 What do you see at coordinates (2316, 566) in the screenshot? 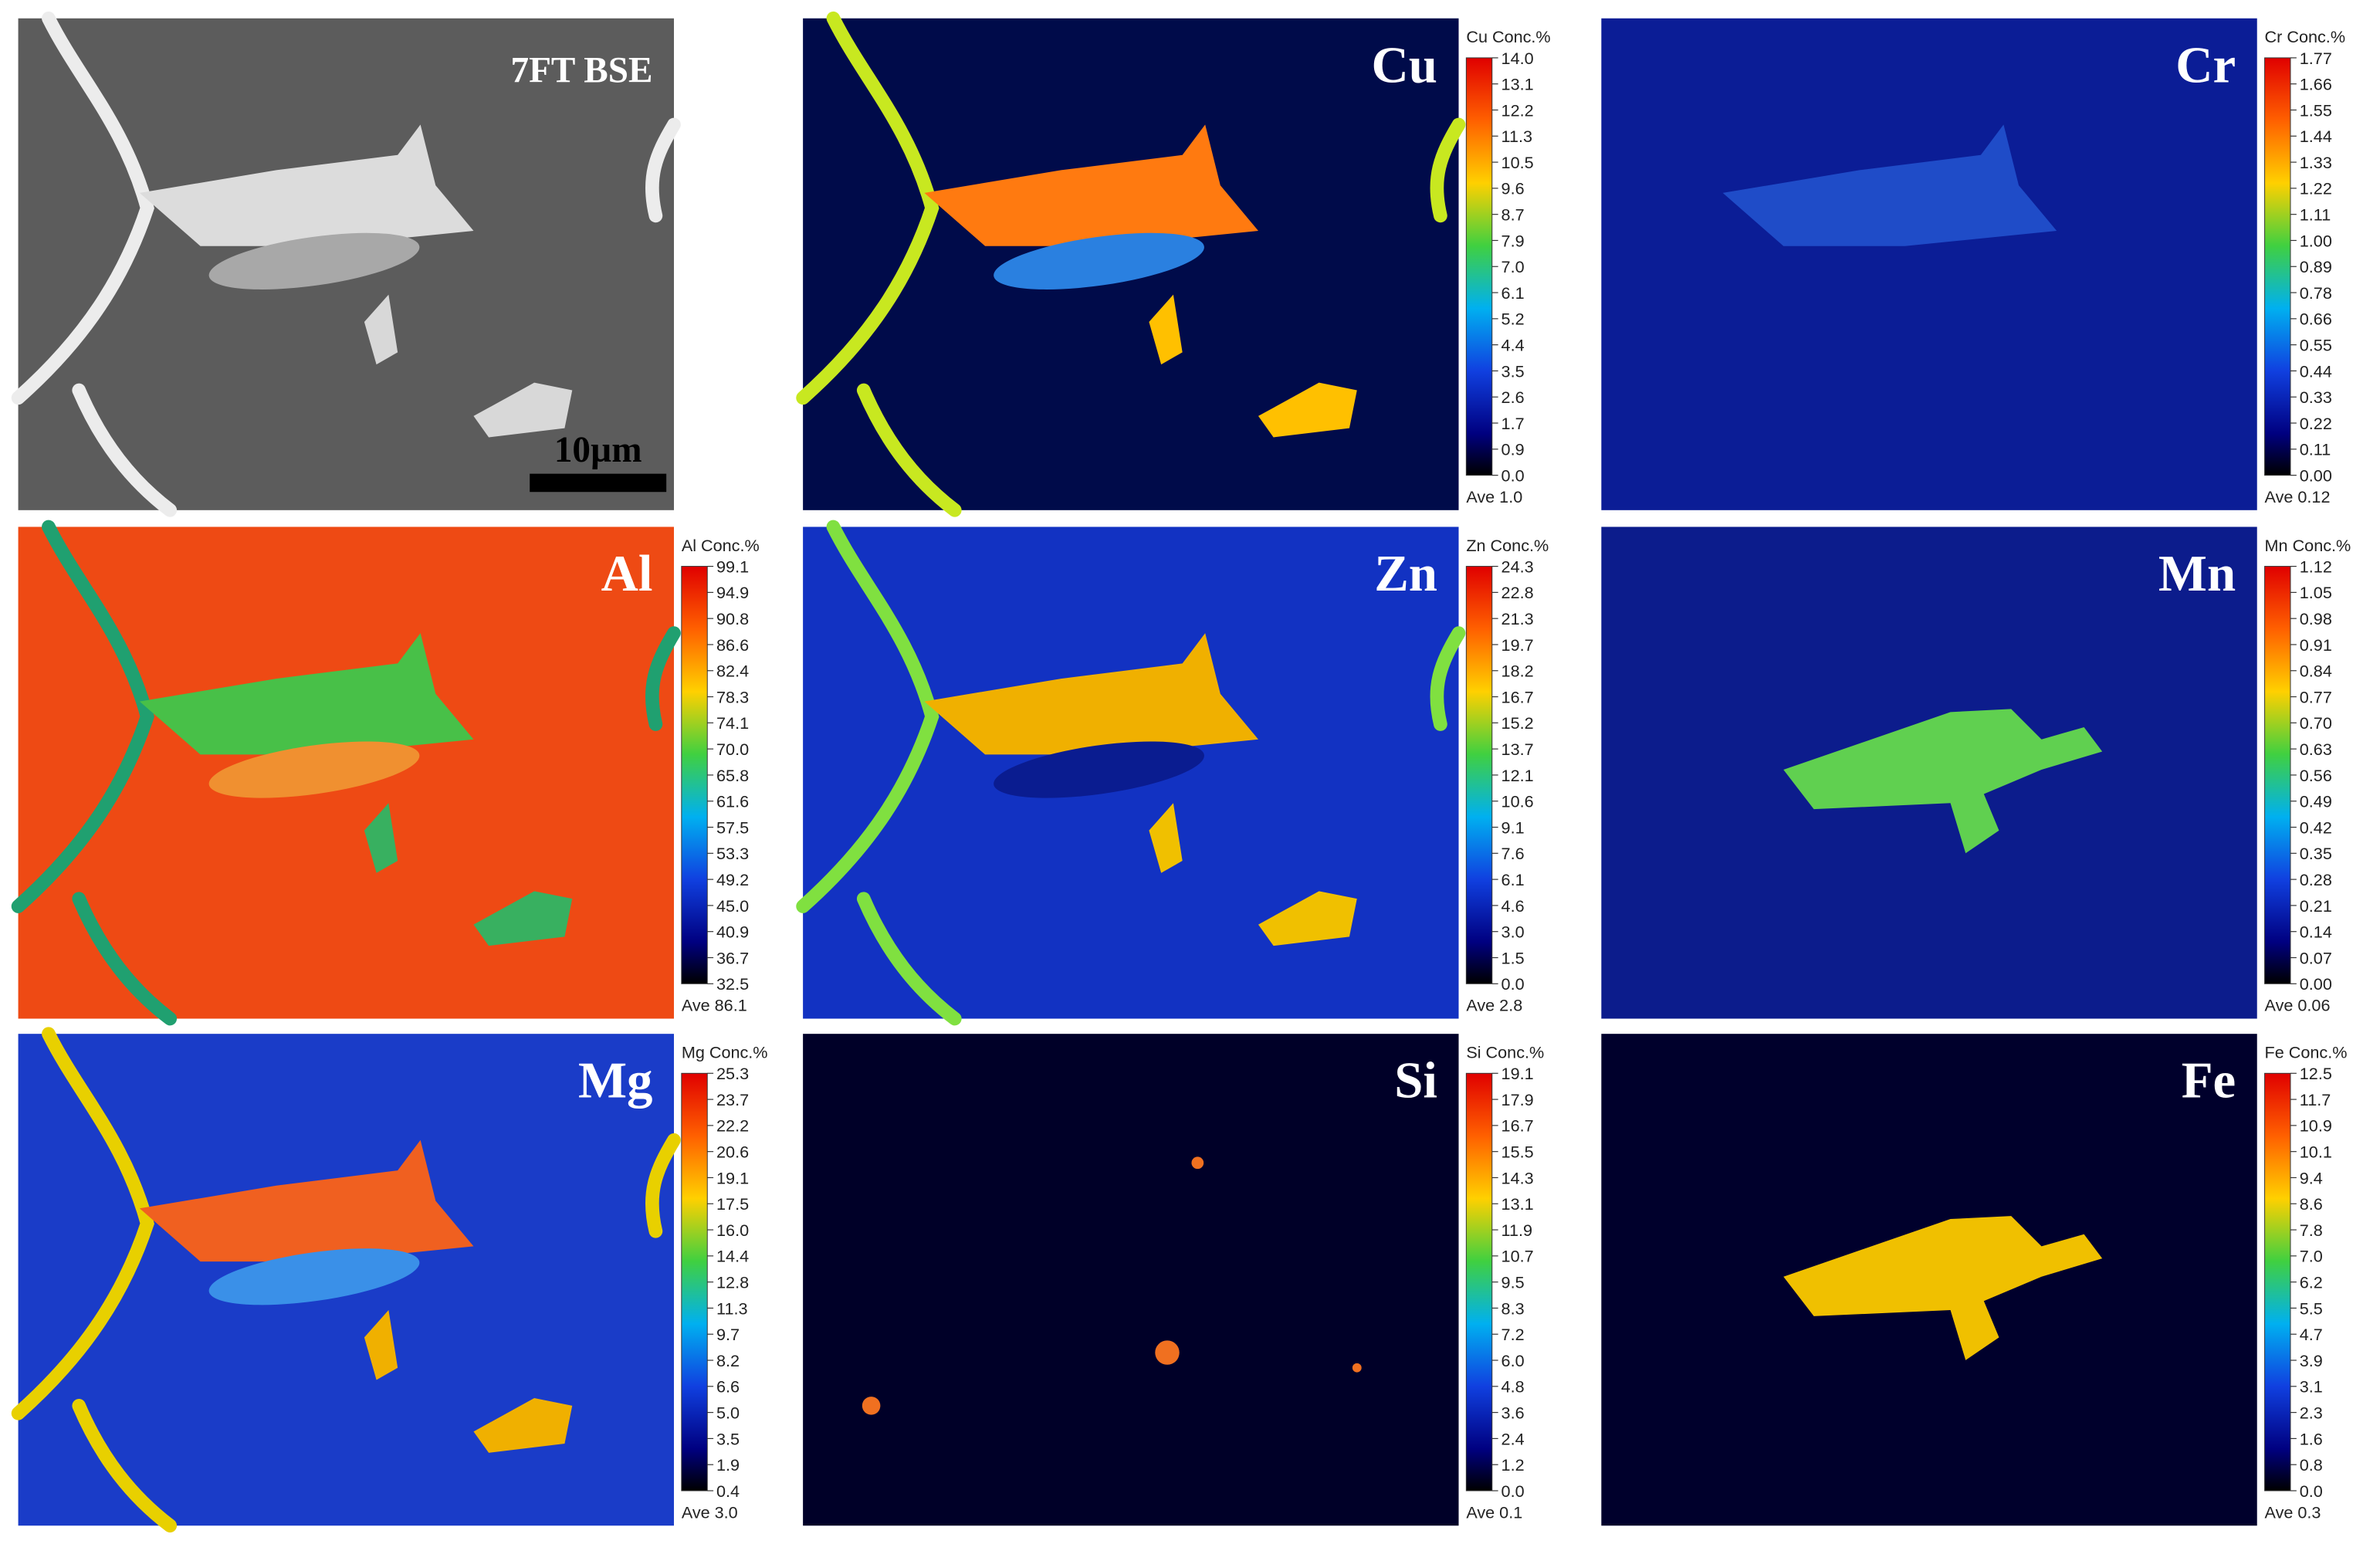
I see `colorbar-tick-label: 1.12` at bounding box center [2316, 566].